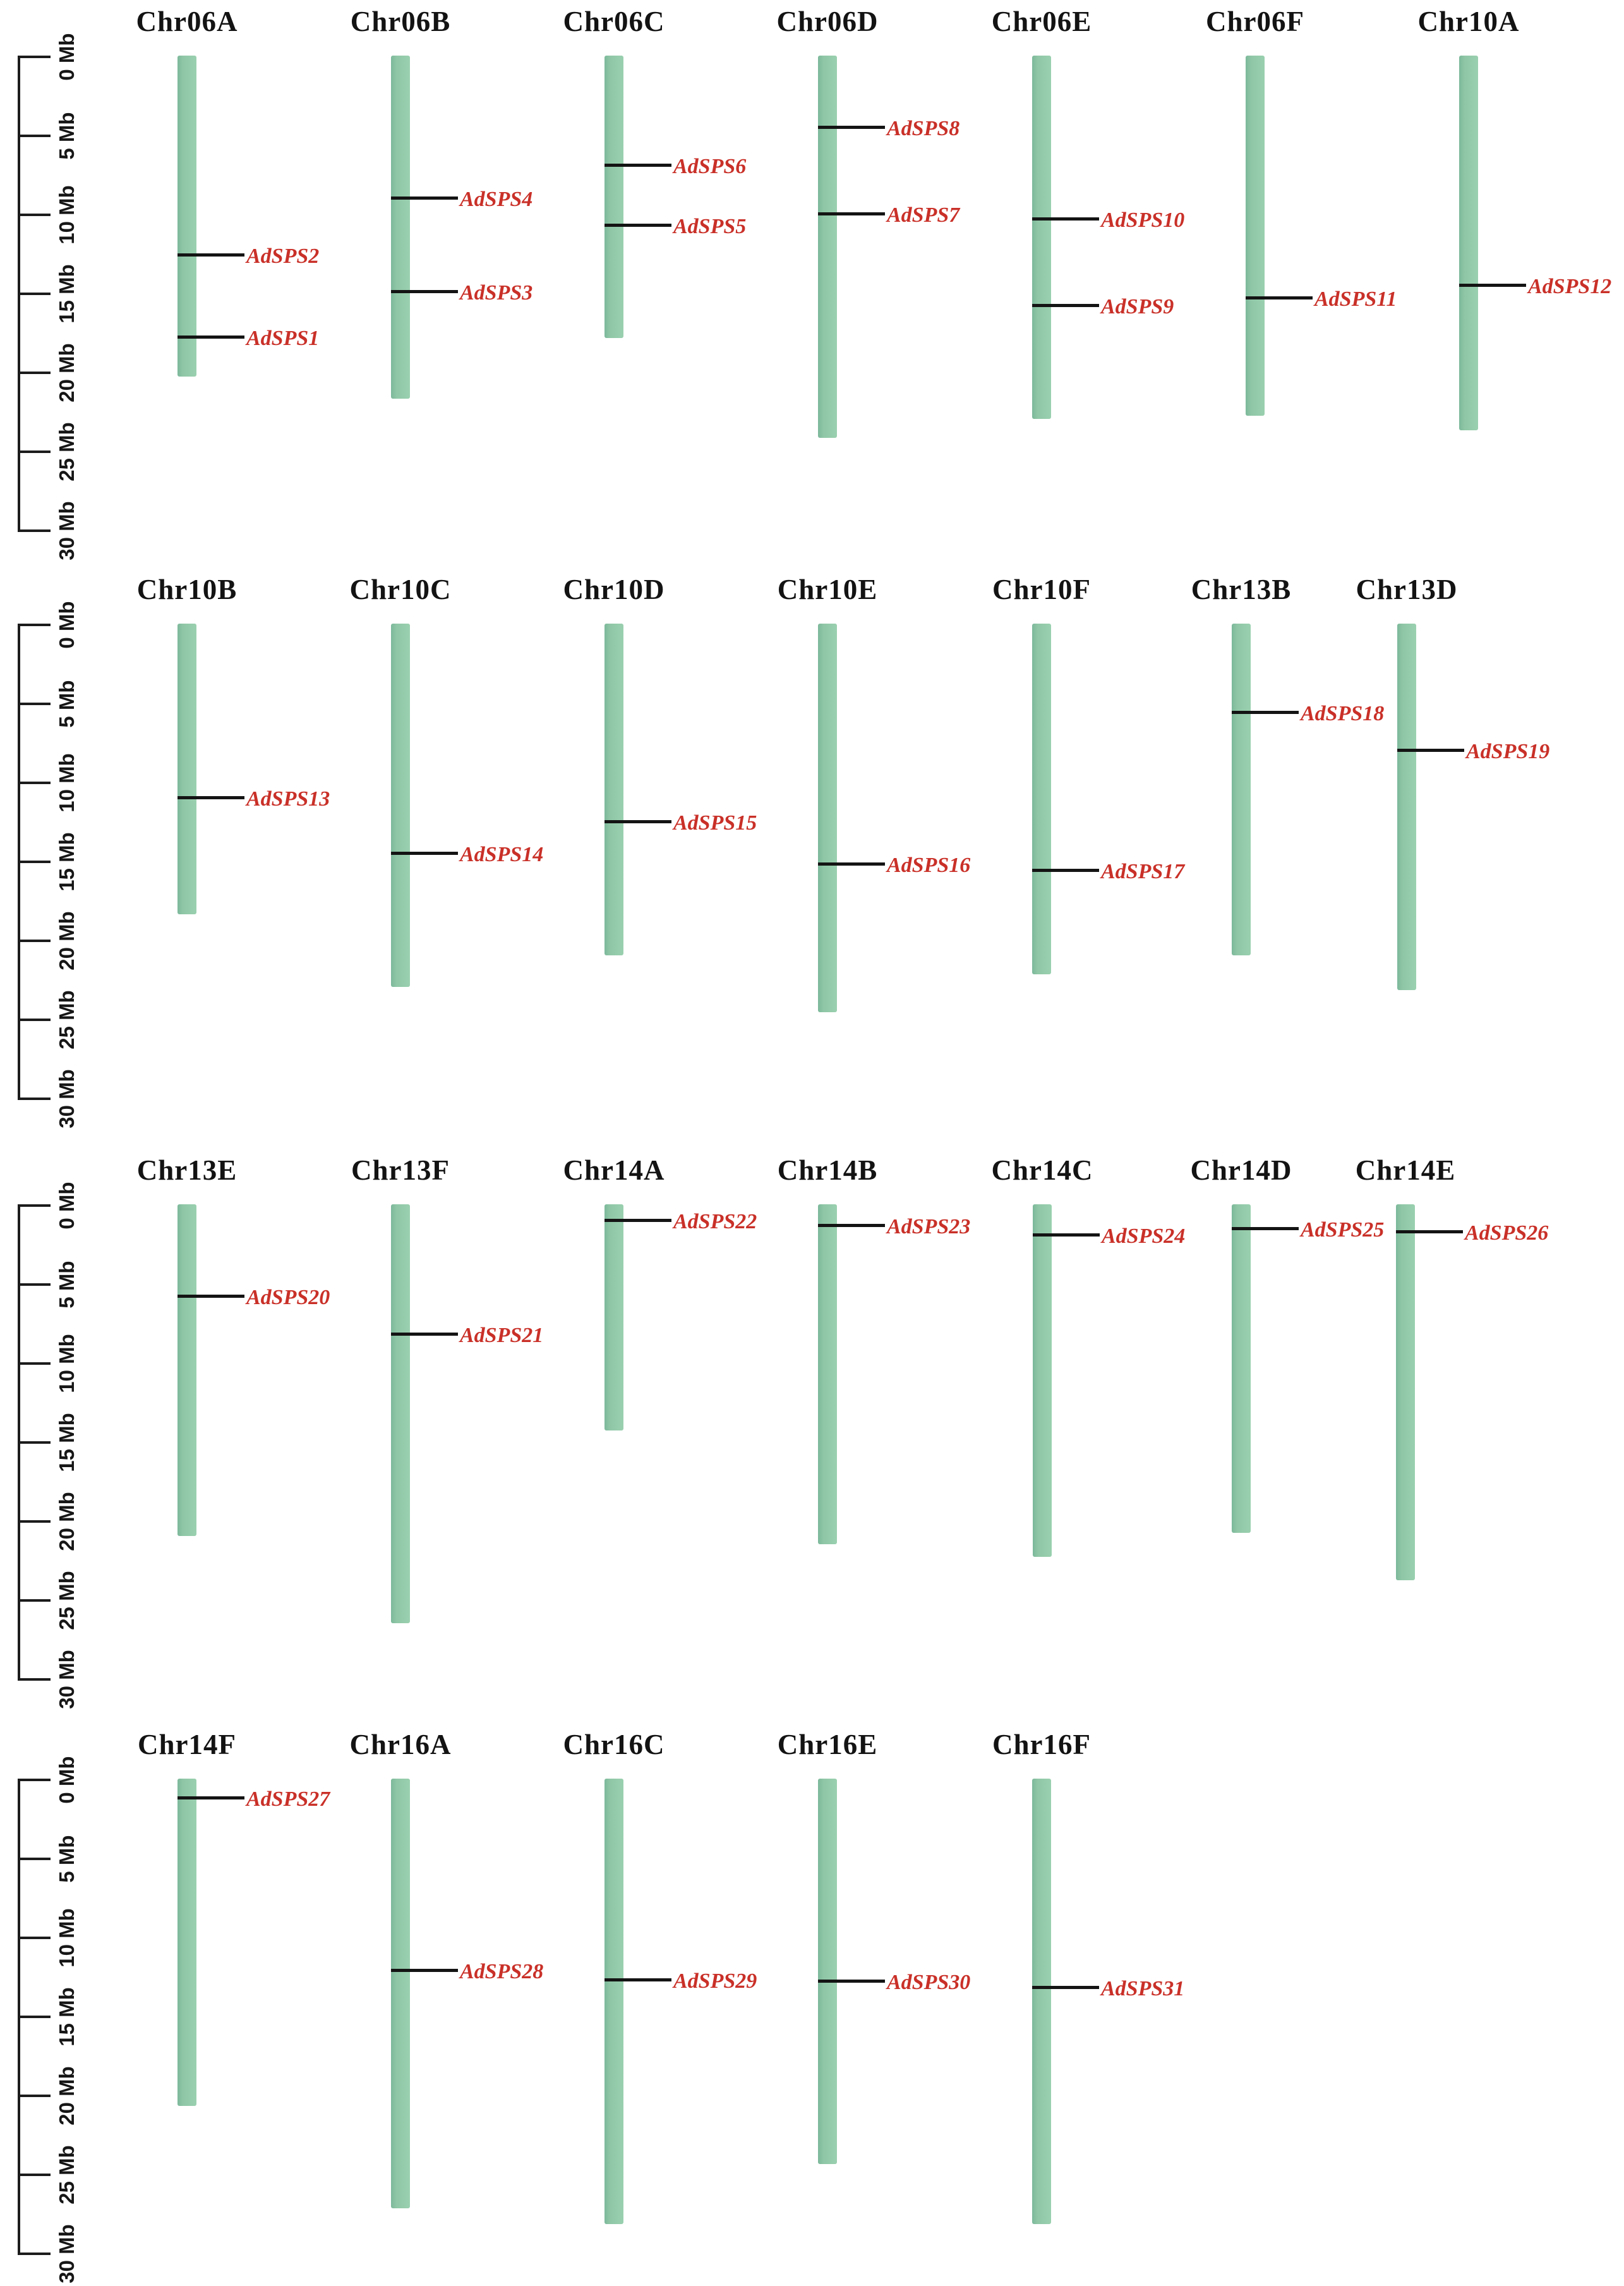 The width and height of the screenshot is (1624, 2286). What do you see at coordinates (66, 1285) in the screenshot?
I see `ruler-tick-label: 5 Mb` at bounding box center [66, 1285].